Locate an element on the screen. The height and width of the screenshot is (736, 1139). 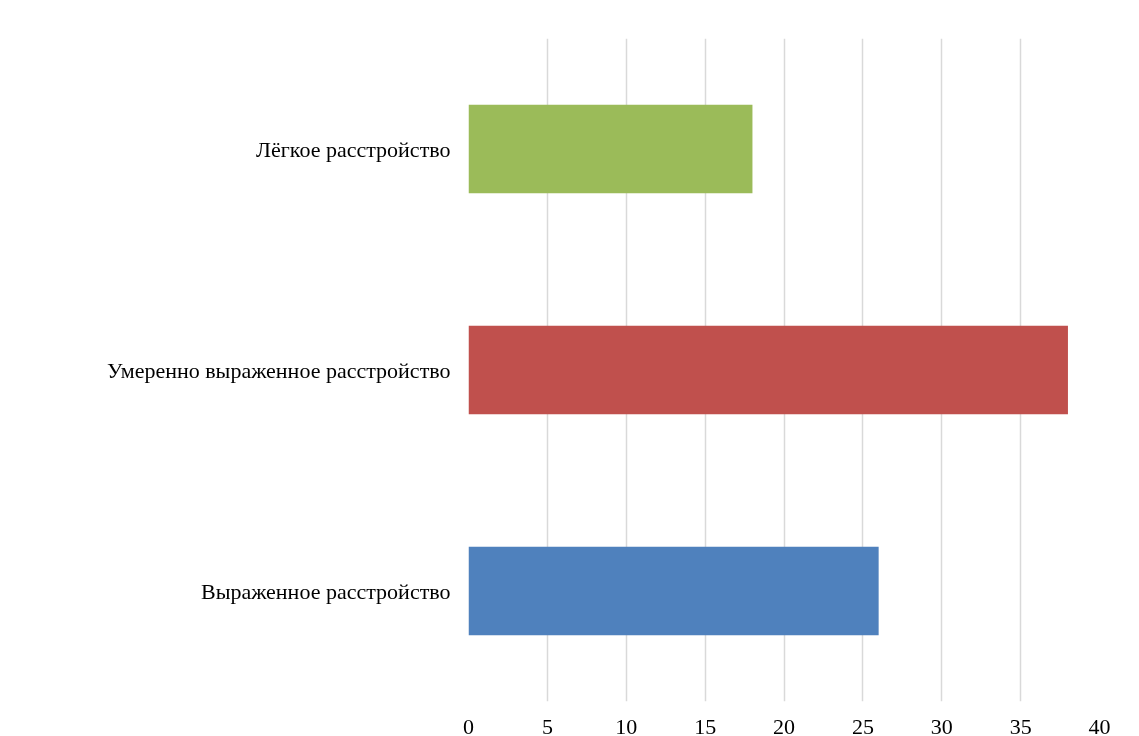
x-tick-label: 0 is located at coordinates (468, 724).